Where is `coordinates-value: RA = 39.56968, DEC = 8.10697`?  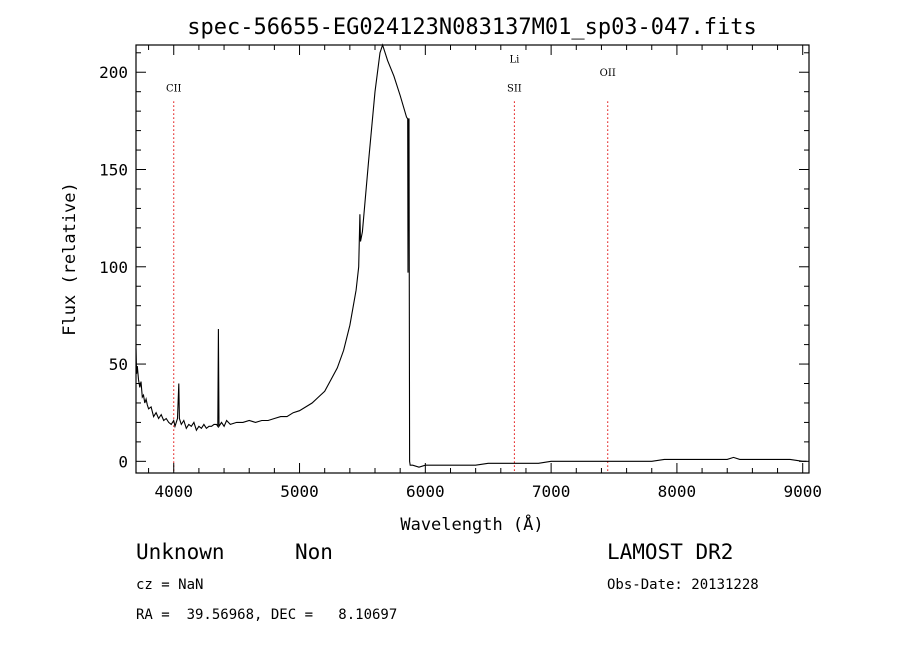 coordinates-value: RA = 39.56968, DEC = 8.10697 is located at coordinates (266, 615).